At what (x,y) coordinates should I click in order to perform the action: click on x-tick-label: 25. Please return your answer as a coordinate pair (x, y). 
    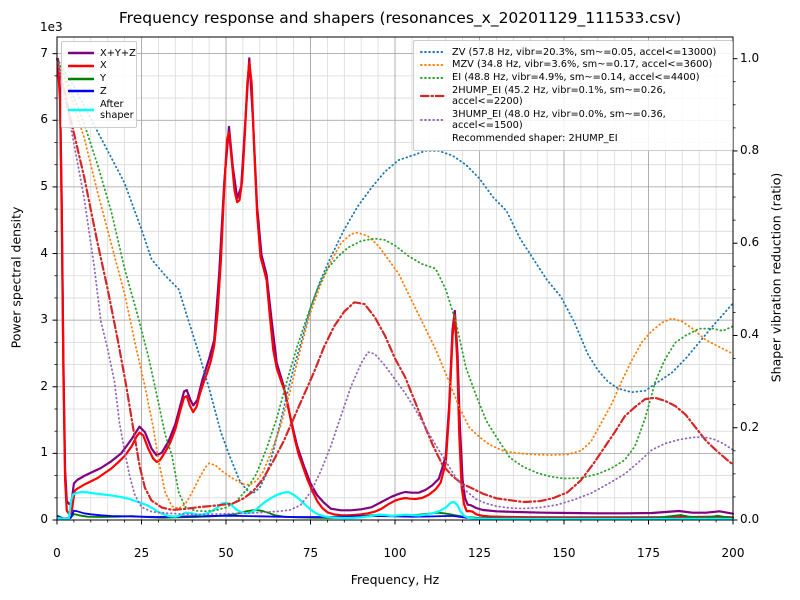
    Looking at the image, I should click on (141, 553).